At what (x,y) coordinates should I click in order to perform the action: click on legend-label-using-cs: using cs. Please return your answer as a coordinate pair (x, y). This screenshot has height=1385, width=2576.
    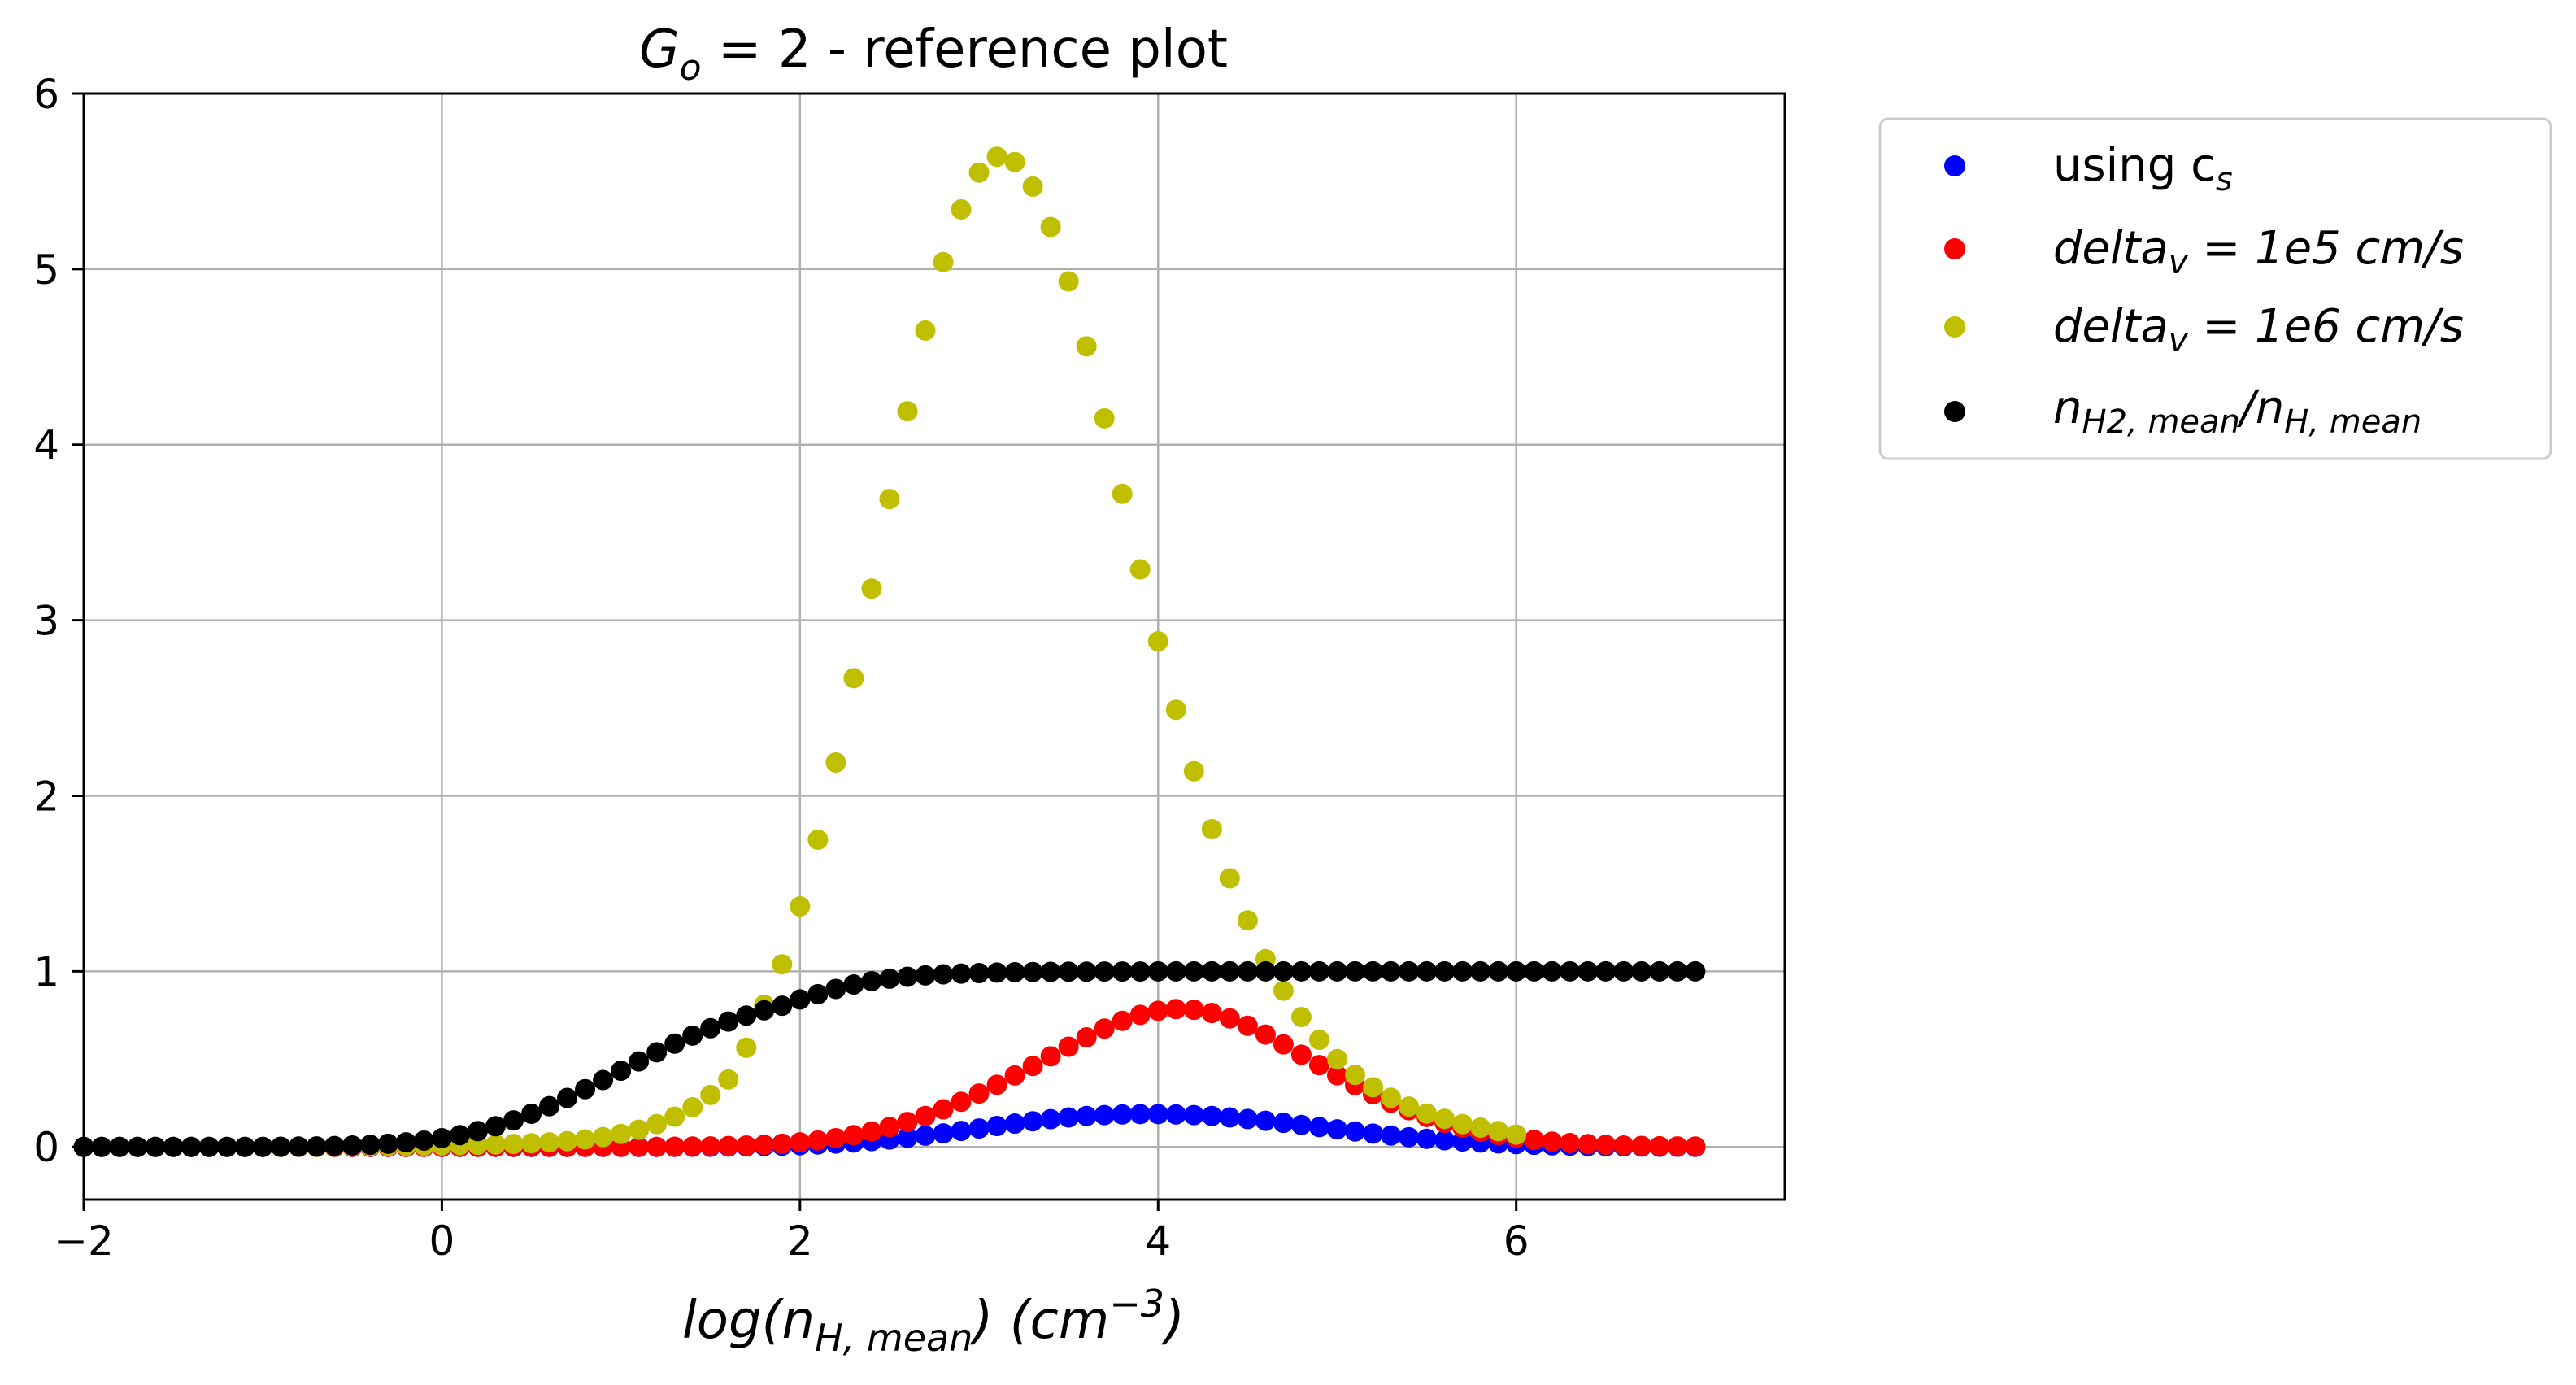
    Looking at the image, I should click on (2143, 168).